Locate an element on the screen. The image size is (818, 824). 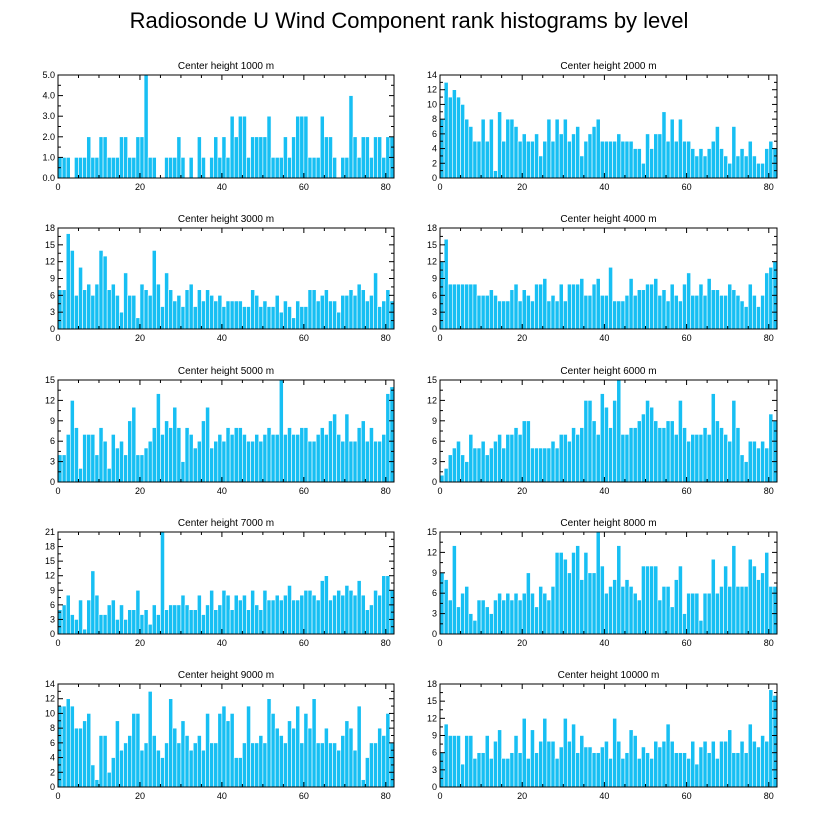
panel-title: Center height 8000 m is located at coordinates (608, 523).